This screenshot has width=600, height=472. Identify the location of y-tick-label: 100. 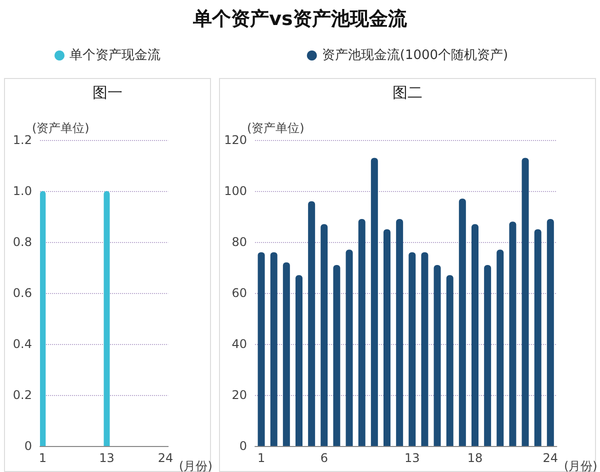
(235, 191).